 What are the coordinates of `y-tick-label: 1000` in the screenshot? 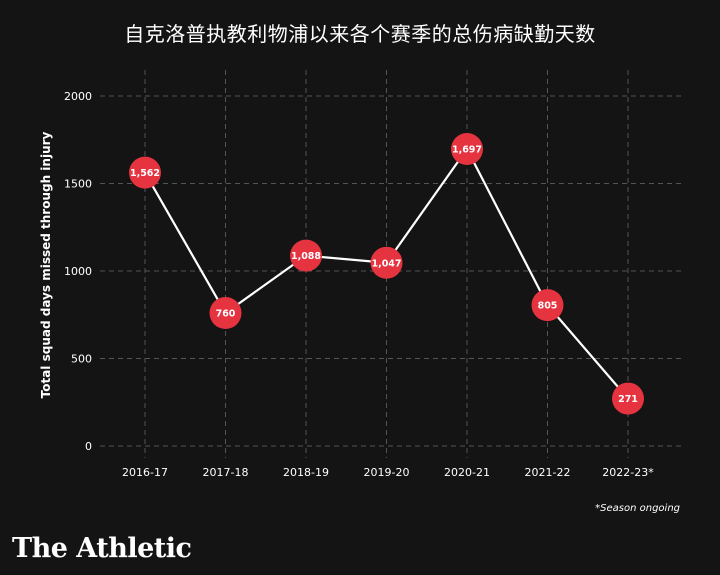 It's located at (78, 271).